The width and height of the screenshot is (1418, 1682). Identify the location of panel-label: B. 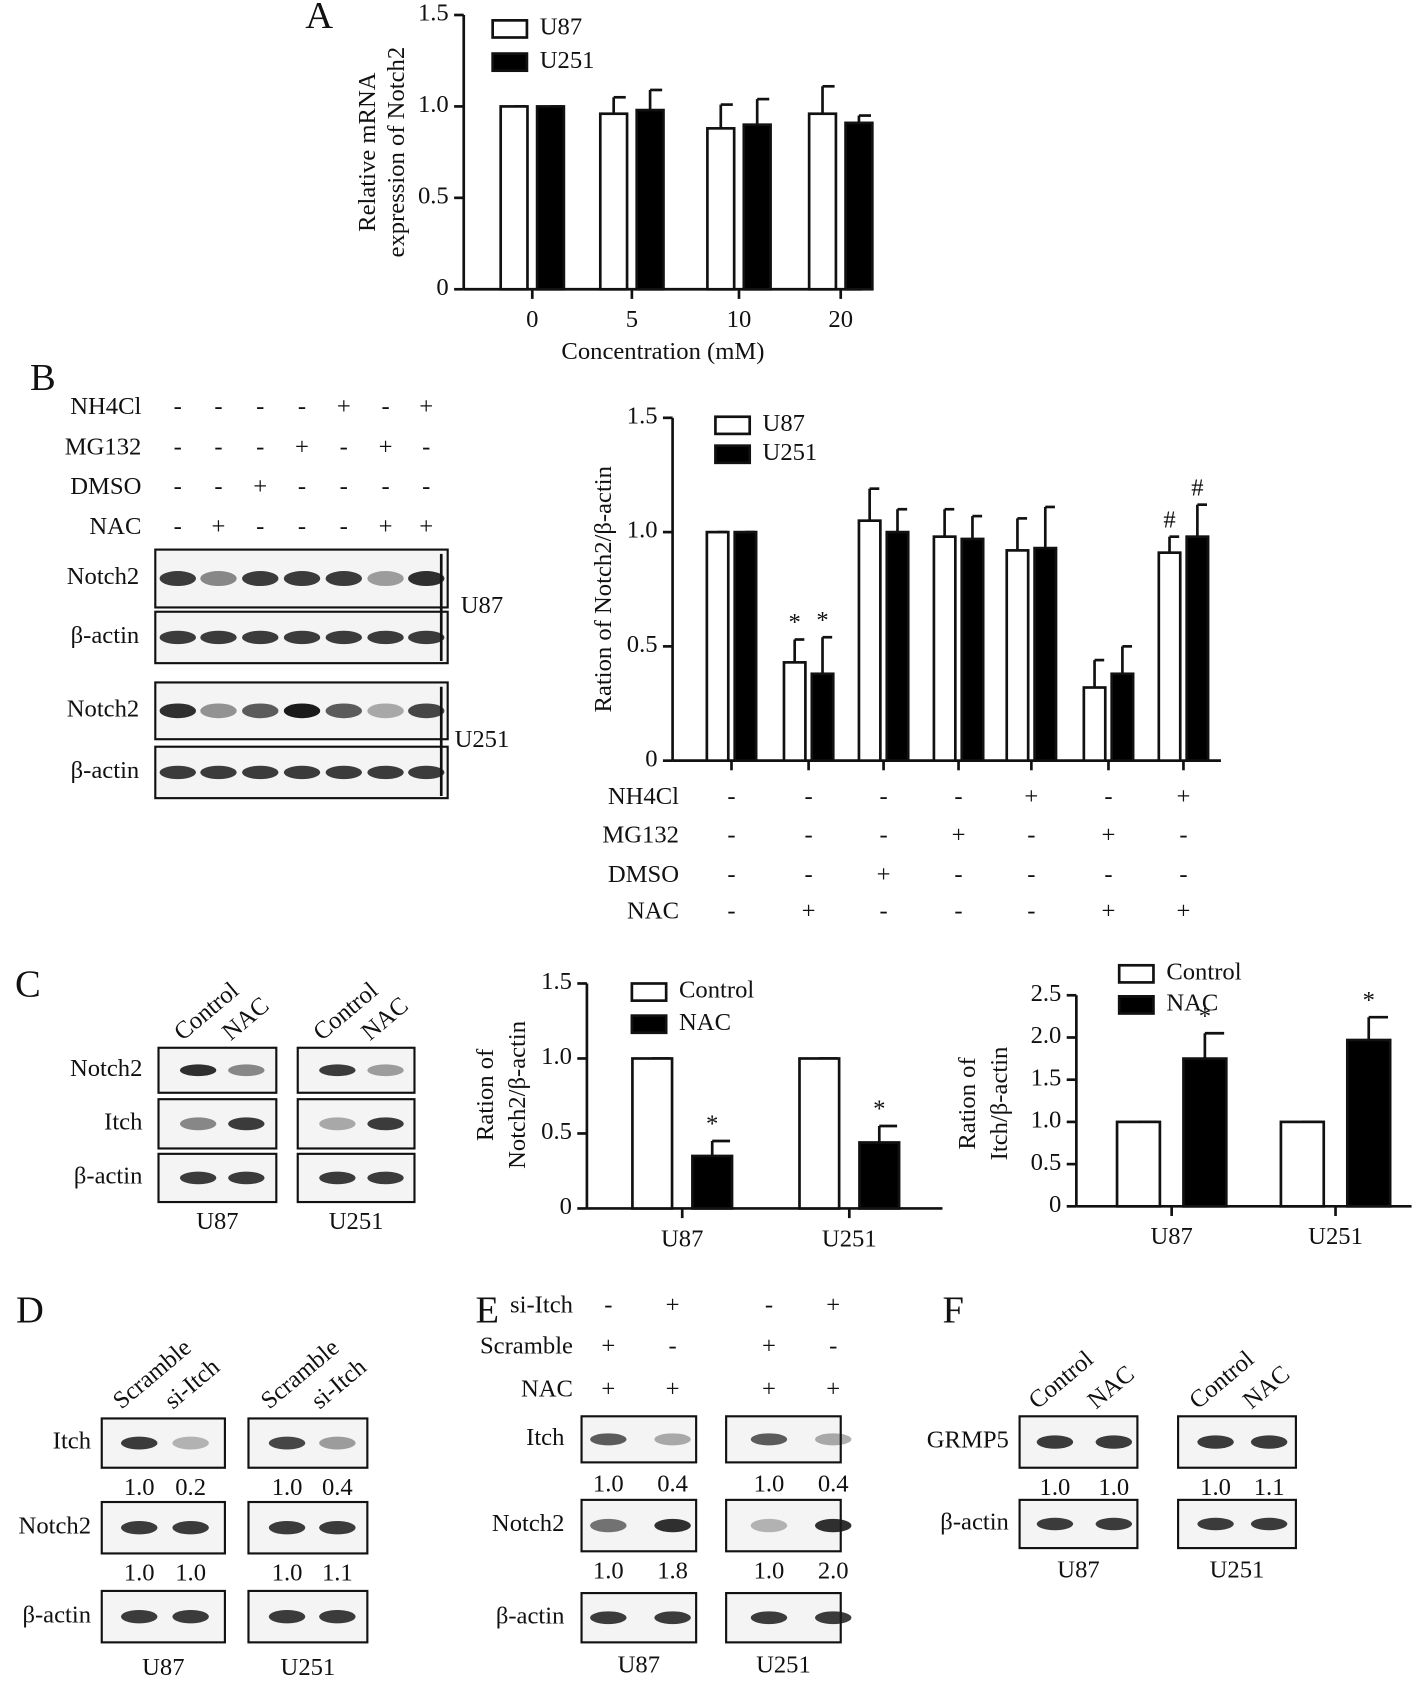
(43, 378).